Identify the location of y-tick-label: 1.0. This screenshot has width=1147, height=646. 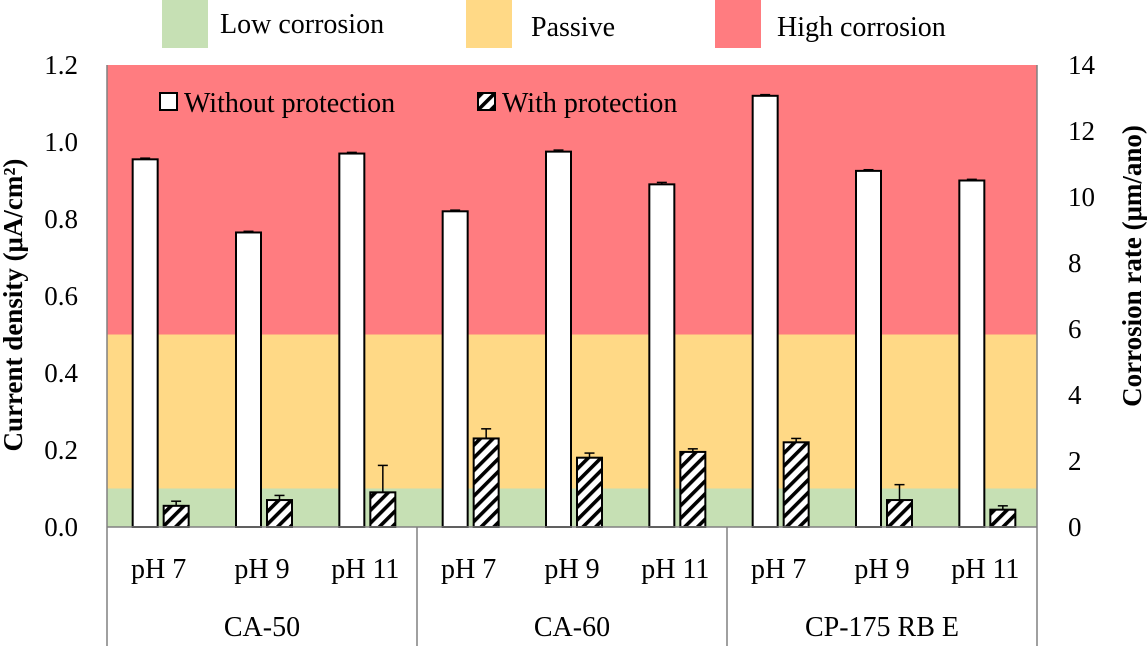
(61, 142).